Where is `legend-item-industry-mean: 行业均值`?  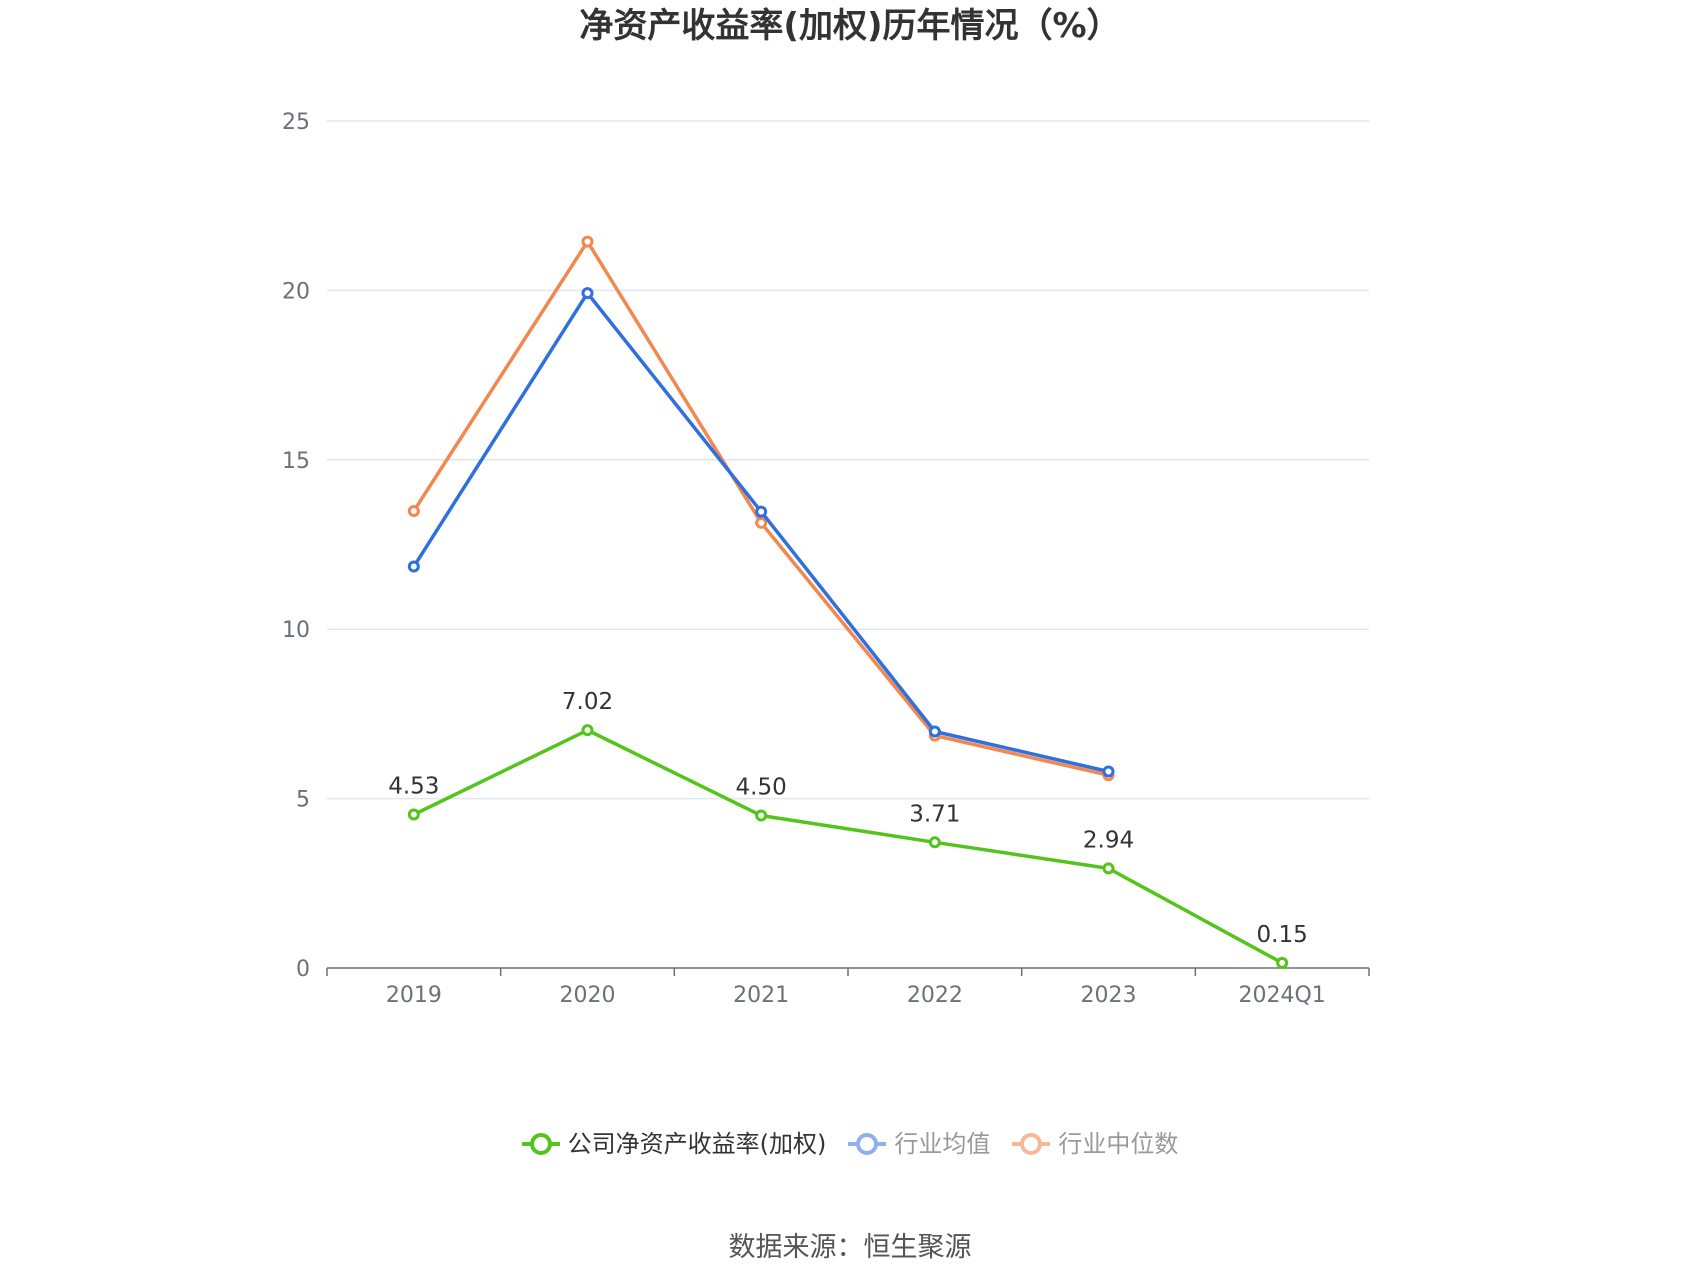 legend-item-industry-mean: 行业均值 is located at coordinates (919, 1144).